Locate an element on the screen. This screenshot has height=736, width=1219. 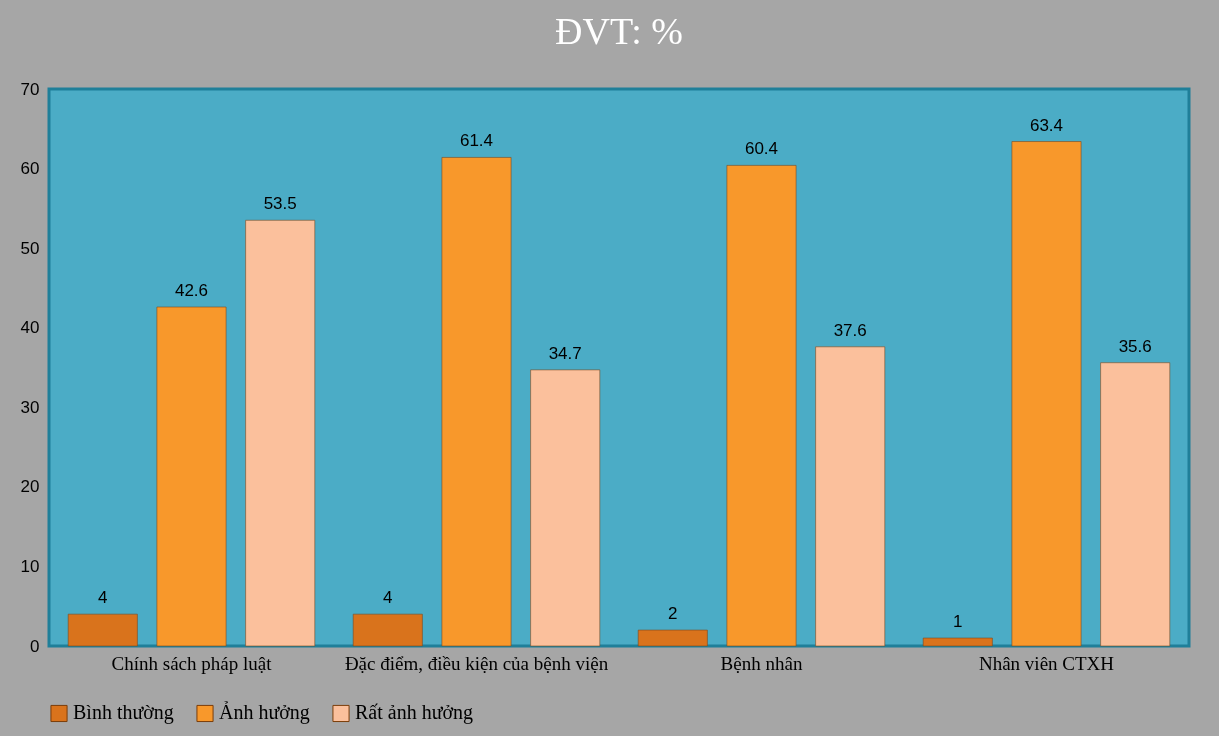
data-label: 60.4 is located at coordinates (761, 149).